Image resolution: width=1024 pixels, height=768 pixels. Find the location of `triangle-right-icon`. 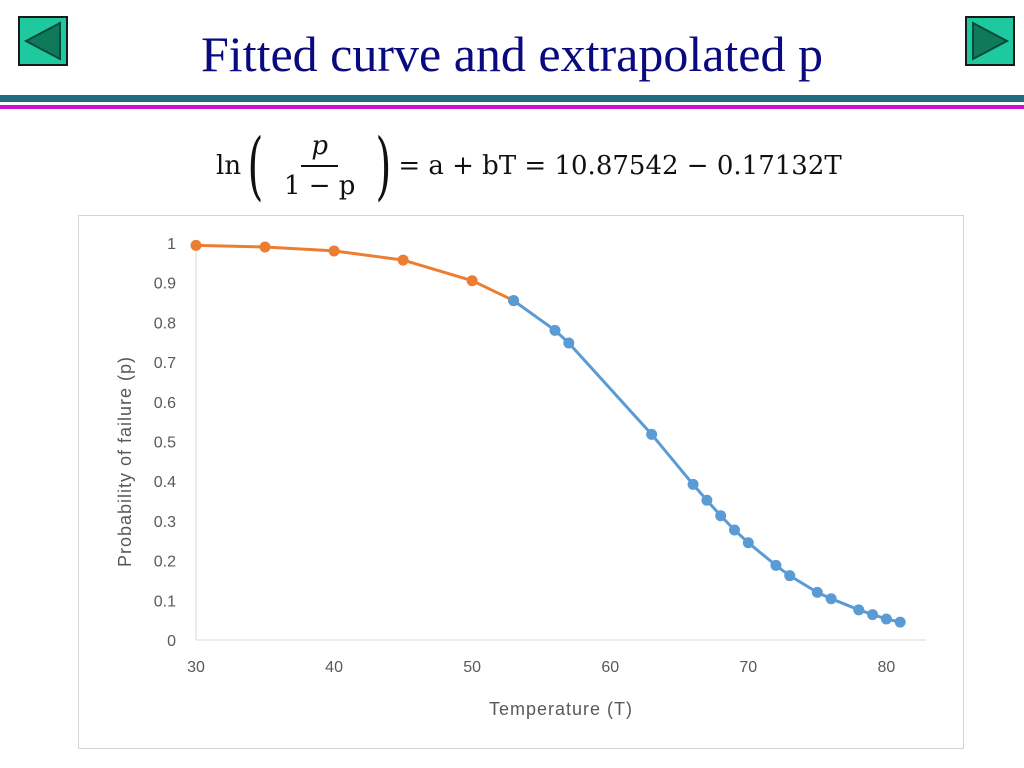

triangle-right-icon is located at coordinates (991, 41).